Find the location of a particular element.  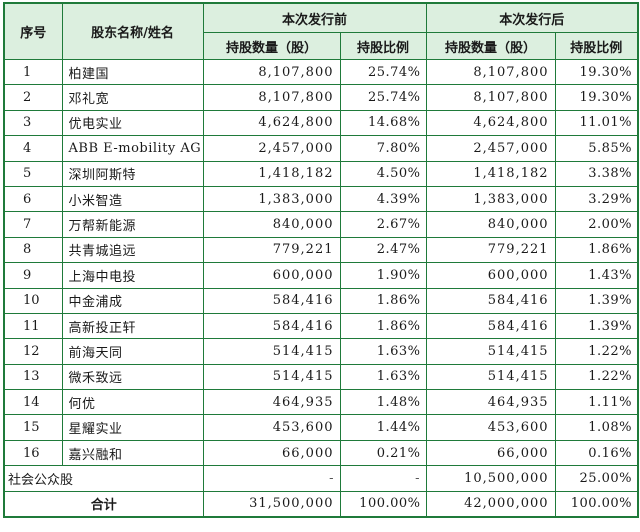

after-shares: 600,000 is located at coordinates (490, 275).